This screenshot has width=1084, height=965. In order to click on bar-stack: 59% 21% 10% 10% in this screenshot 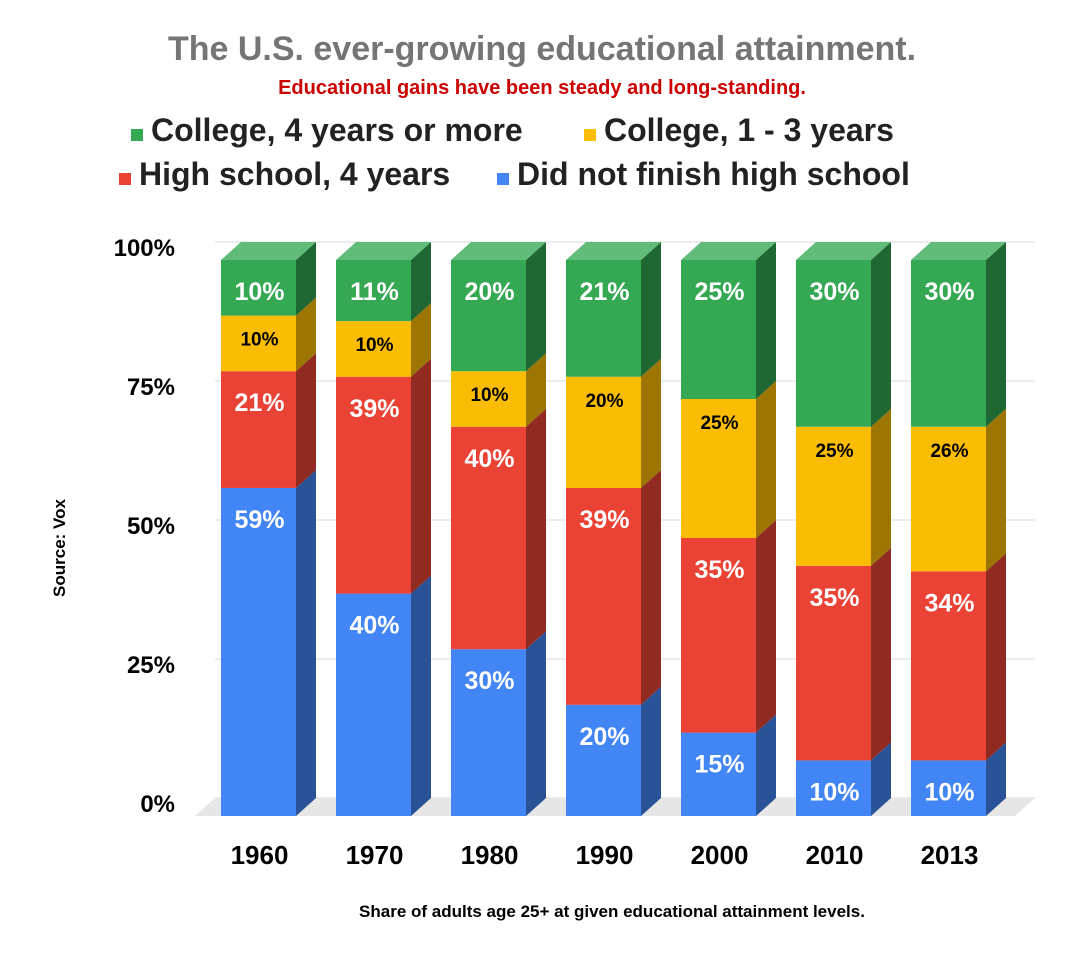, I will do `click(268, 529)`.